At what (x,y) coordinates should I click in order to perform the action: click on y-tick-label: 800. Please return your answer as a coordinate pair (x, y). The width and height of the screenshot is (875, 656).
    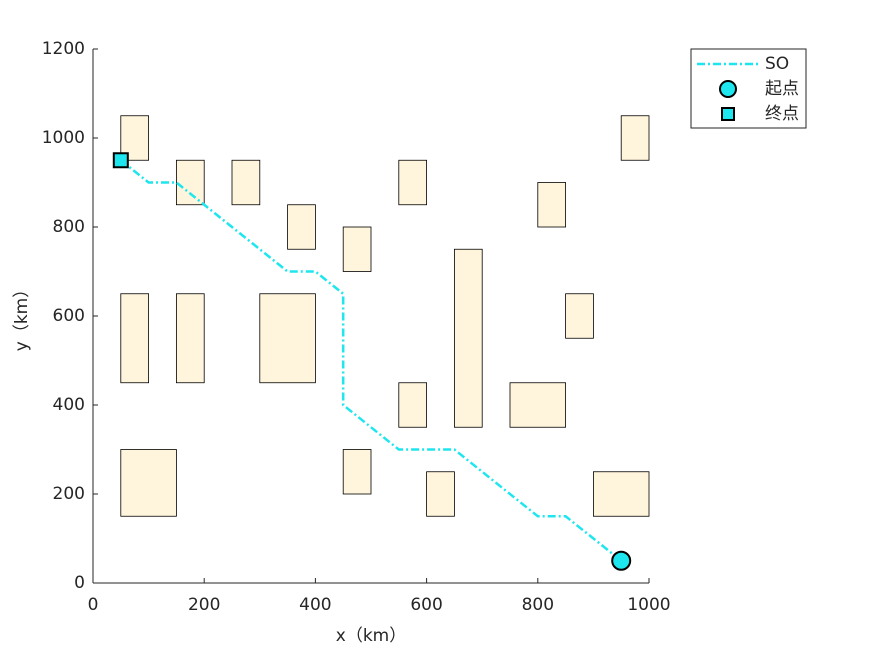
    Looking at the image, I should click on (69, 227).